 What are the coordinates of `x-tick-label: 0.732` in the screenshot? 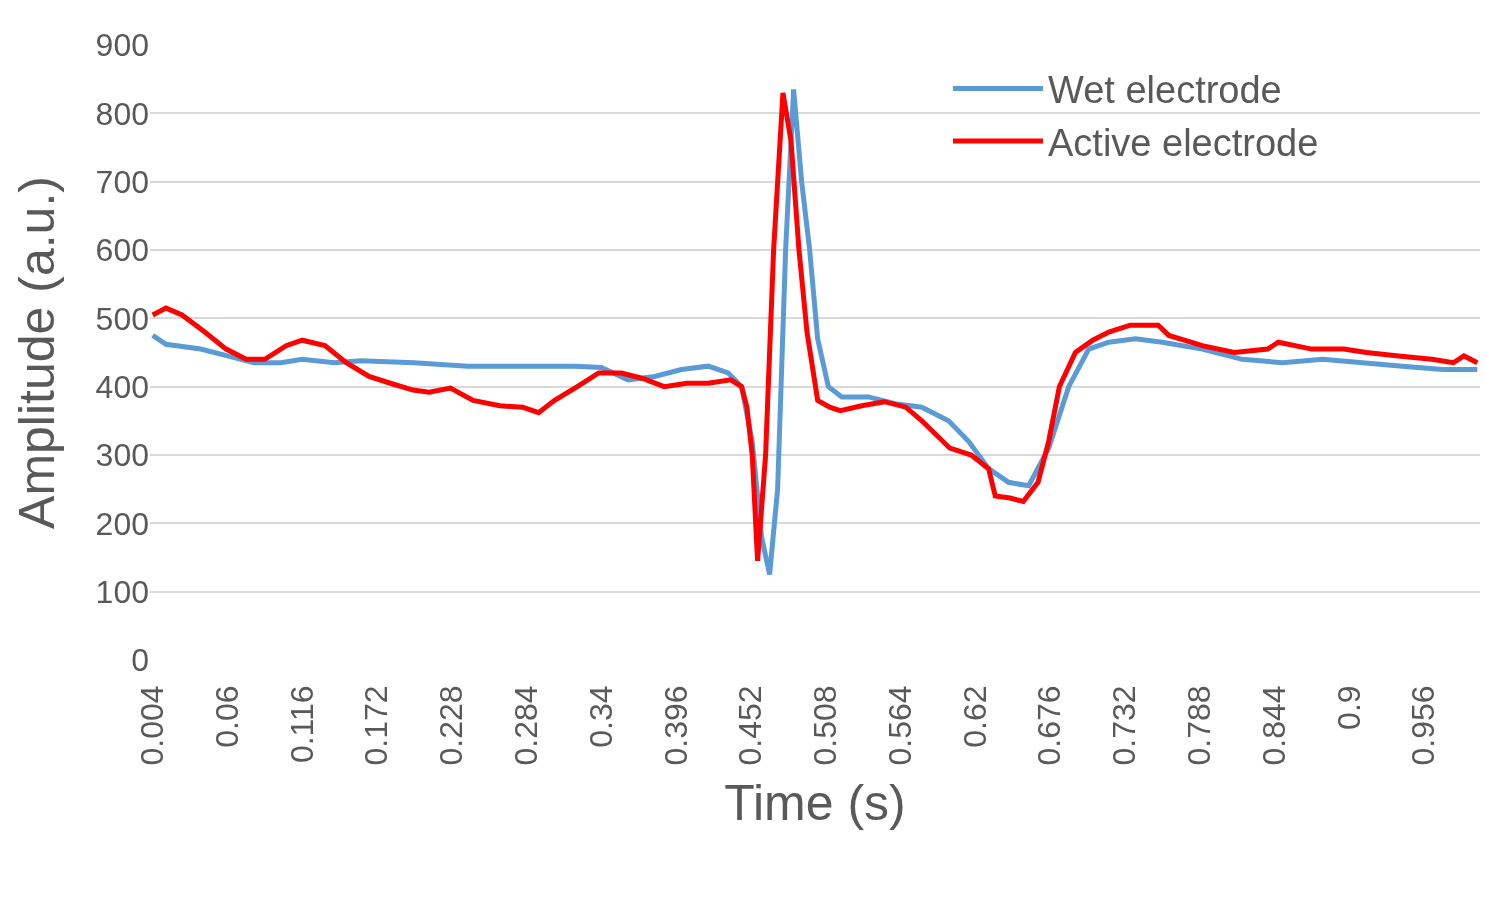 It's located at (1124, 725).